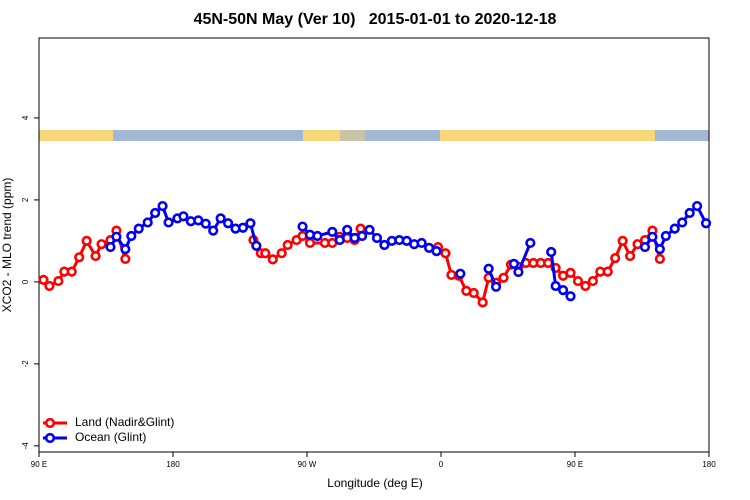  What do you see at coordinates (110, 437) in the screenshot?
I see `legend-label: Ocean (Glint)` at bounding box center [110, 437].